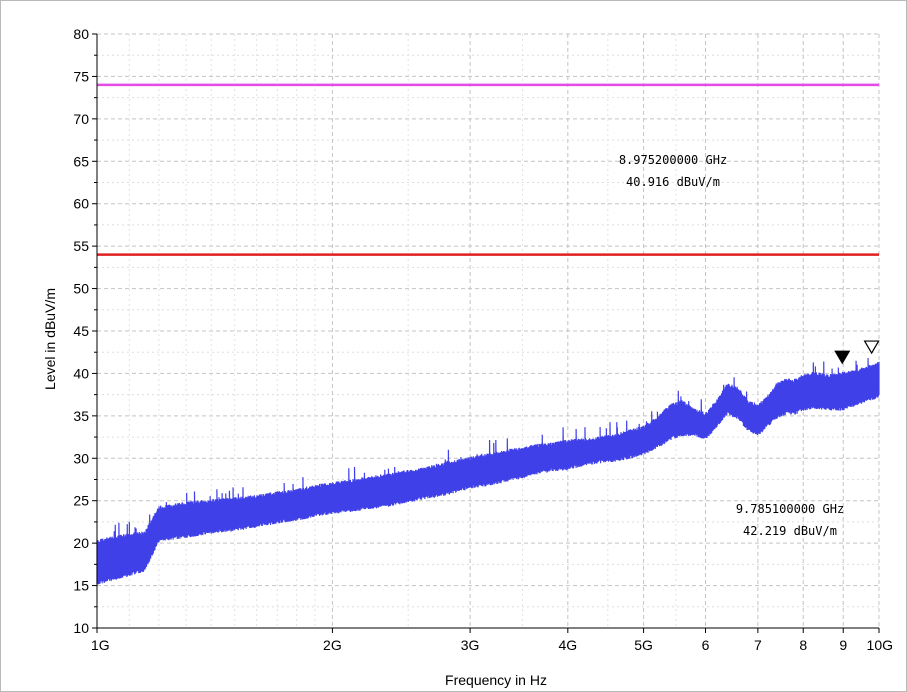 Image resolution: width=907 pixels, height=692 pixels. I want to click on x-tick-labels: 1G 2G 3G 4G 5G 6 7 8 9 10G, so click(492, 645).